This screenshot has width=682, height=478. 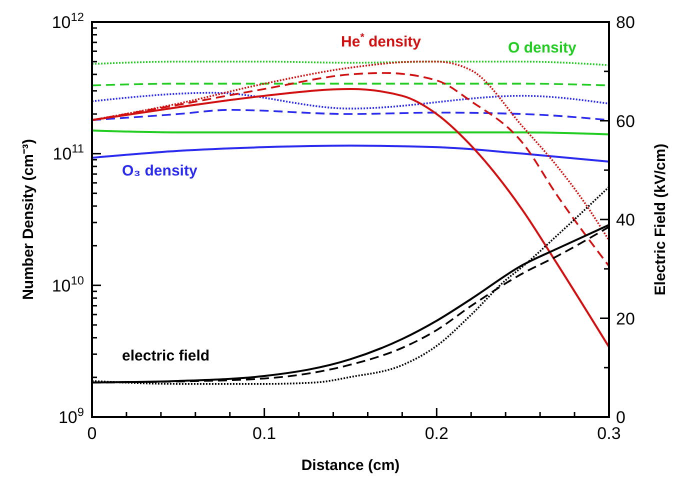 I want to click on text: He$^{*}$ density, so click(x=381, y=40).